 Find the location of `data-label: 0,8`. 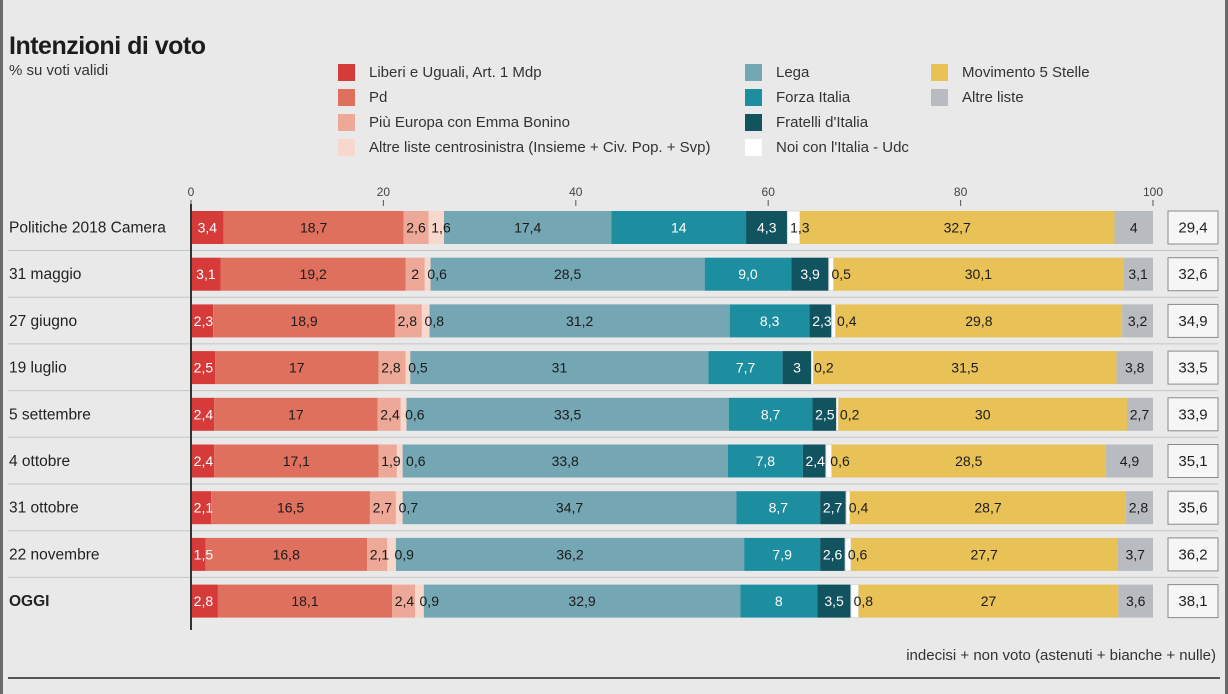

data-label: 0,8 is located at coordinates (864, 601).